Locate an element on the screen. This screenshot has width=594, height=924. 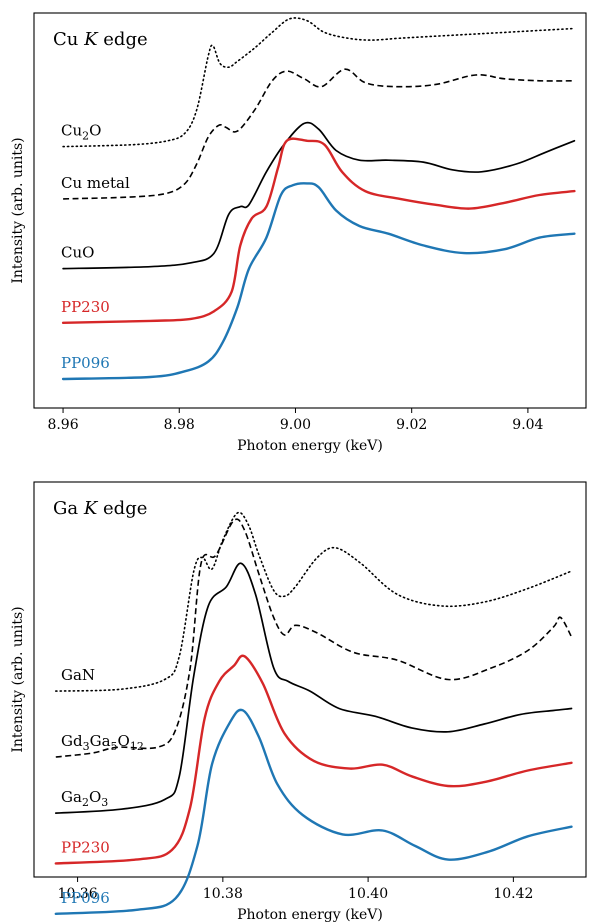
series-label-part: 5 is located at coordinates (114, 746).